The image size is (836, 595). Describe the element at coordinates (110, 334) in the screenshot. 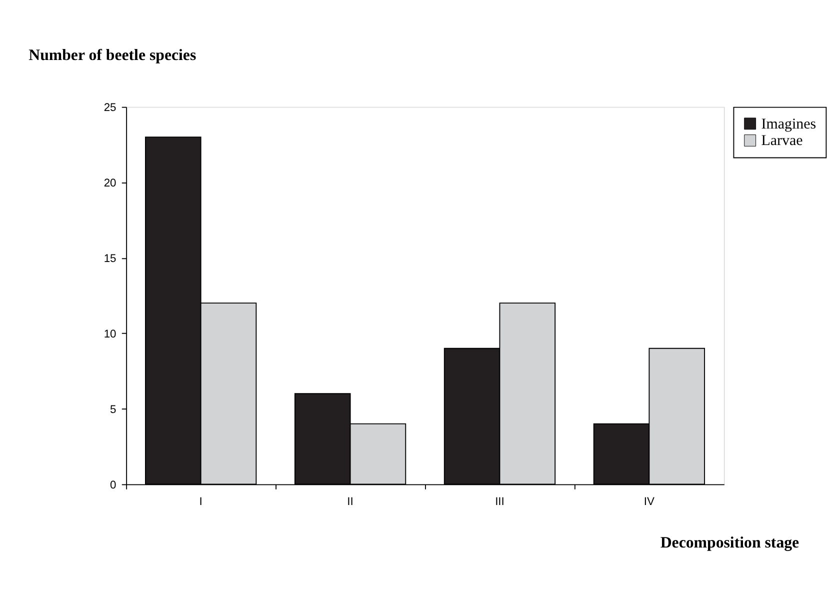

I see `y-tick-label: 10` at that location.